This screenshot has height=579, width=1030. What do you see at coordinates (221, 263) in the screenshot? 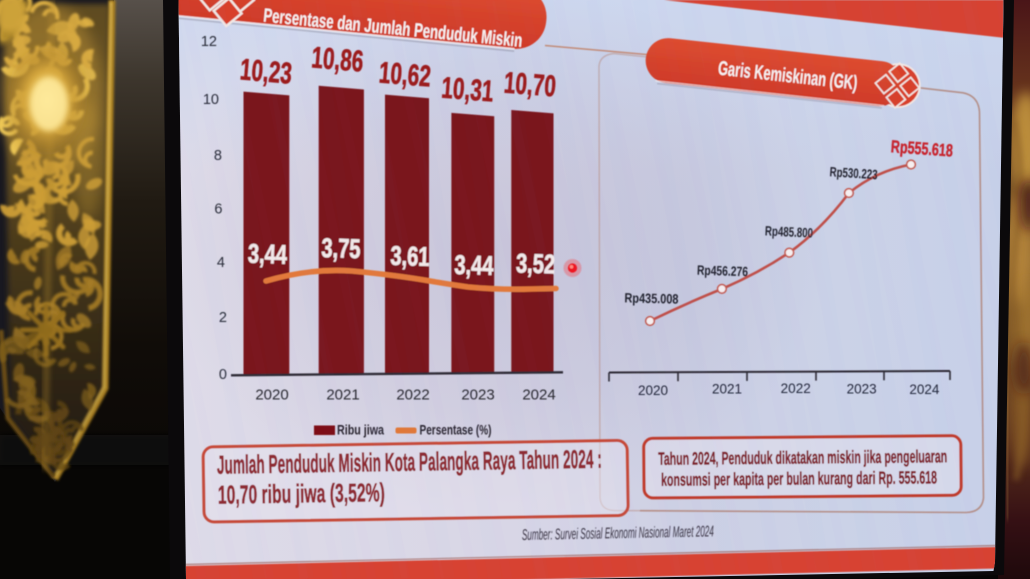
I see `svg-text: 4` at bounding box center [221, 263].